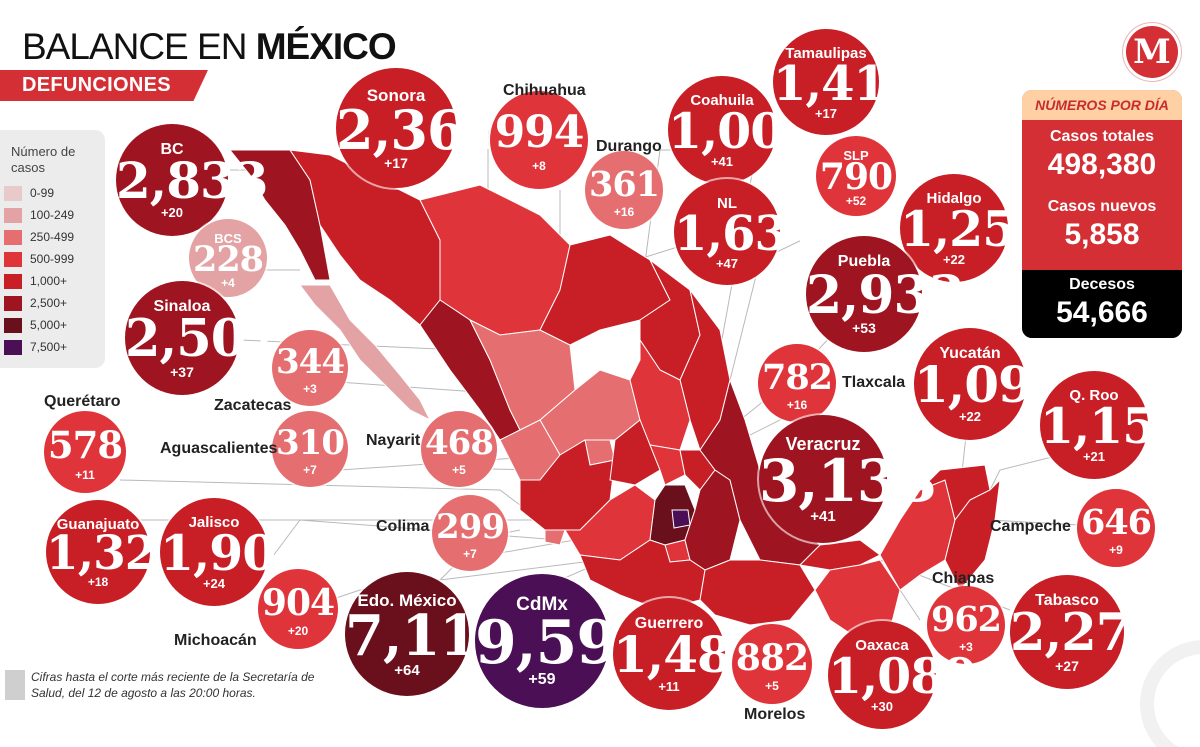 The image size is (1200, 747). Describe the element at coordinates (772, 658) in the screenshot. I see `death-count: 882` at that location.